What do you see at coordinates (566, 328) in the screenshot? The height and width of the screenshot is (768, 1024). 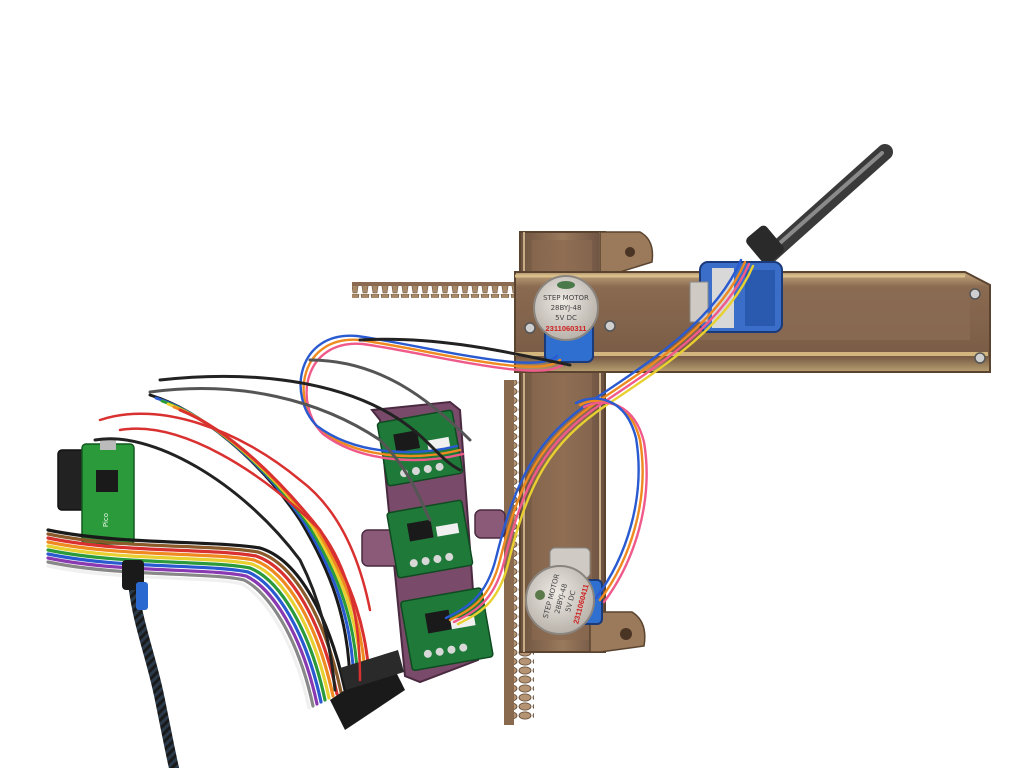 I see `top-motor-serial: 2311060311` at bounding box center [566, 328].